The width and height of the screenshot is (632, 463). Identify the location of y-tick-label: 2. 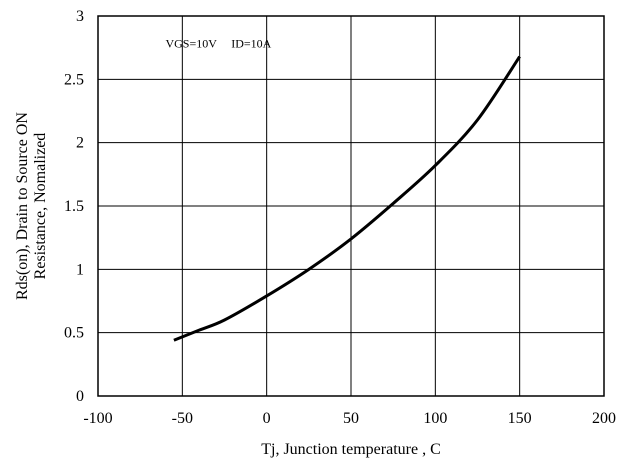
(80, 143).